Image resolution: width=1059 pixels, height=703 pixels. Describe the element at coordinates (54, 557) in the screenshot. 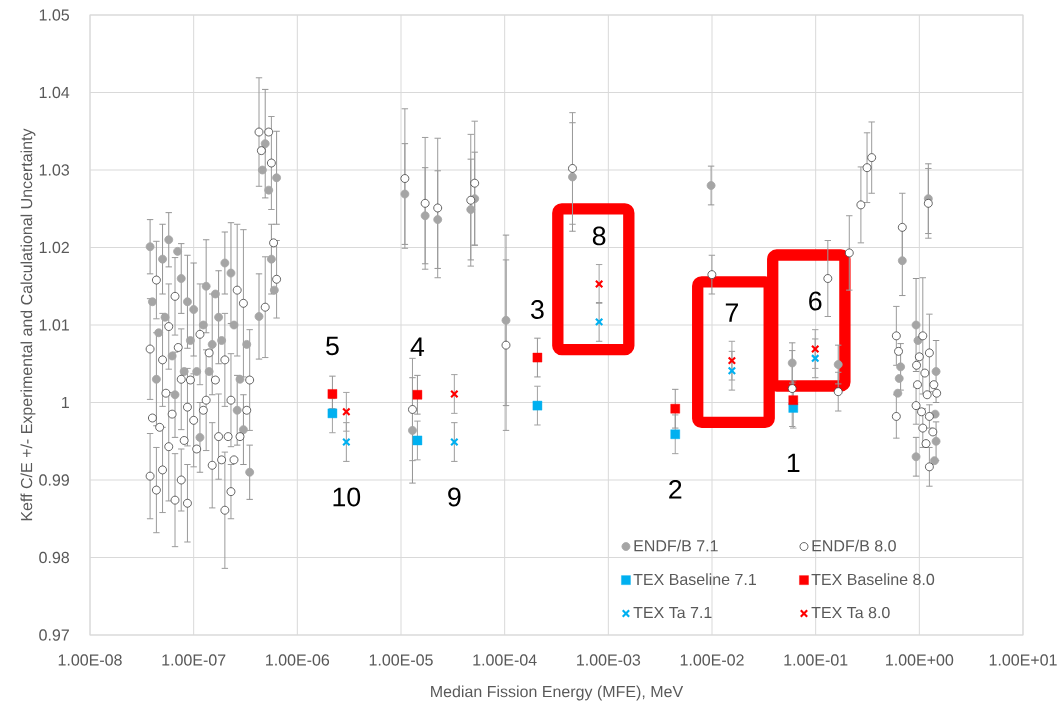

I see `y-tick-label: 0.98` at that location.